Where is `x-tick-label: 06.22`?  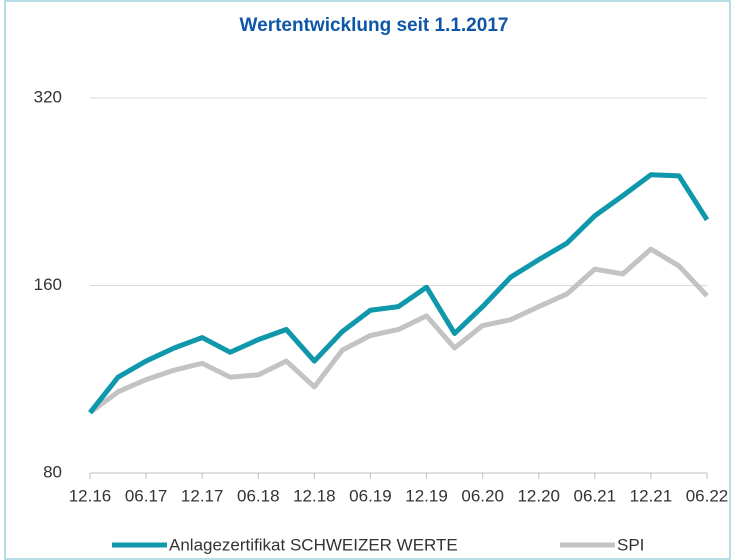 x-tick-label: 06.22 is located at coordinates (707, 495).